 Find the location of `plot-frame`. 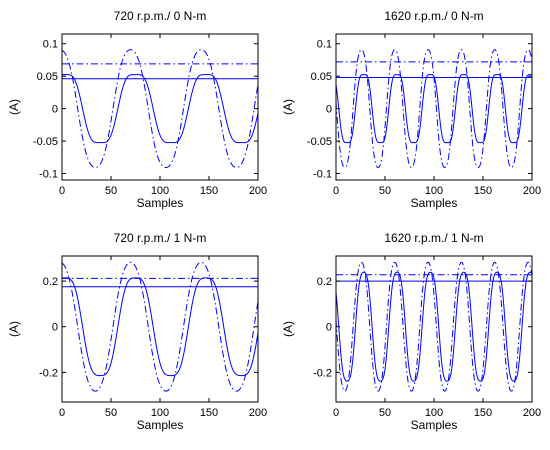

plot-frame is located at coordinates (160, 107).